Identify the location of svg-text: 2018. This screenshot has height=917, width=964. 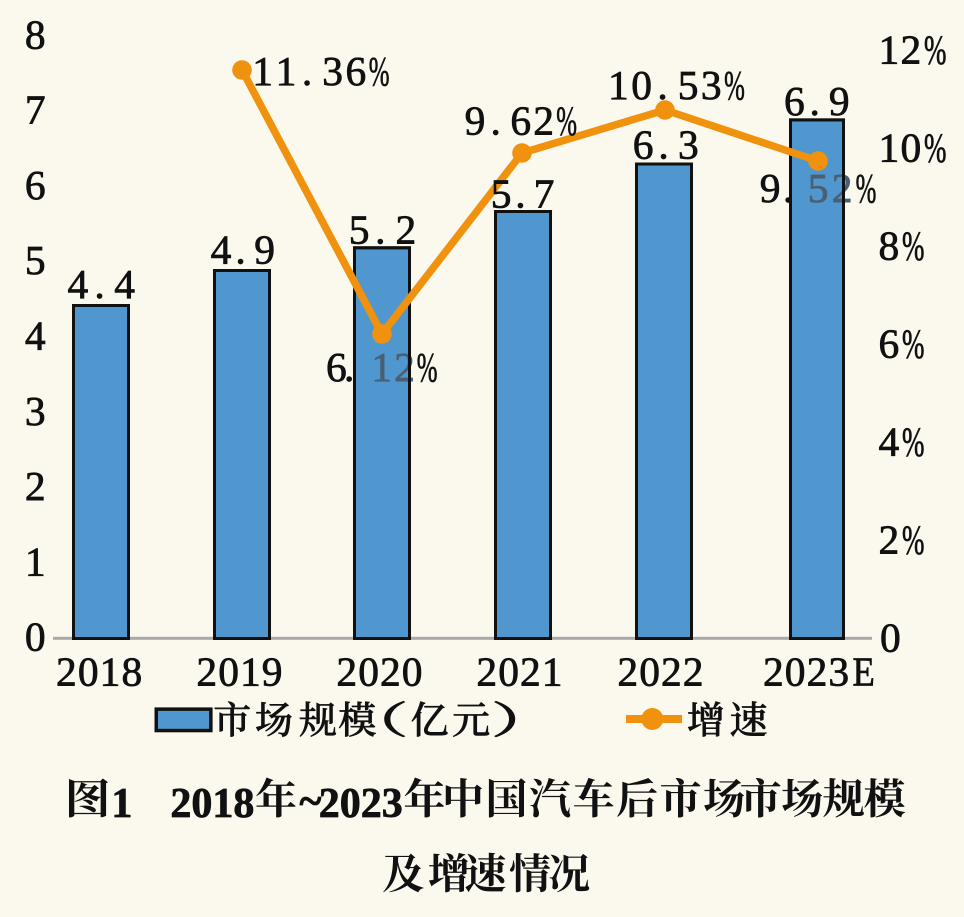
(212, 804).